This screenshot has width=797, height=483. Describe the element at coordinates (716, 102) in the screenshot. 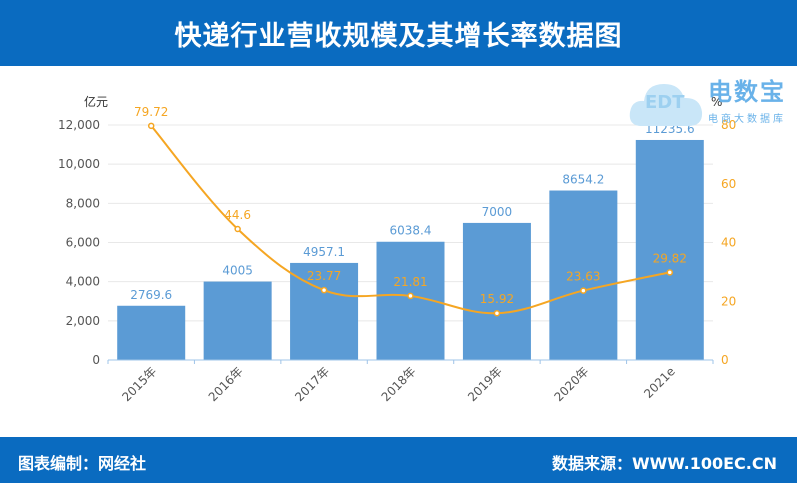

I see `y-right-unit-label: %` at that location.